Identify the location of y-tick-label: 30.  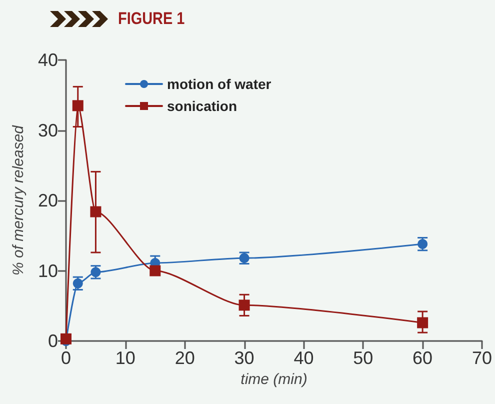
(48, 130).